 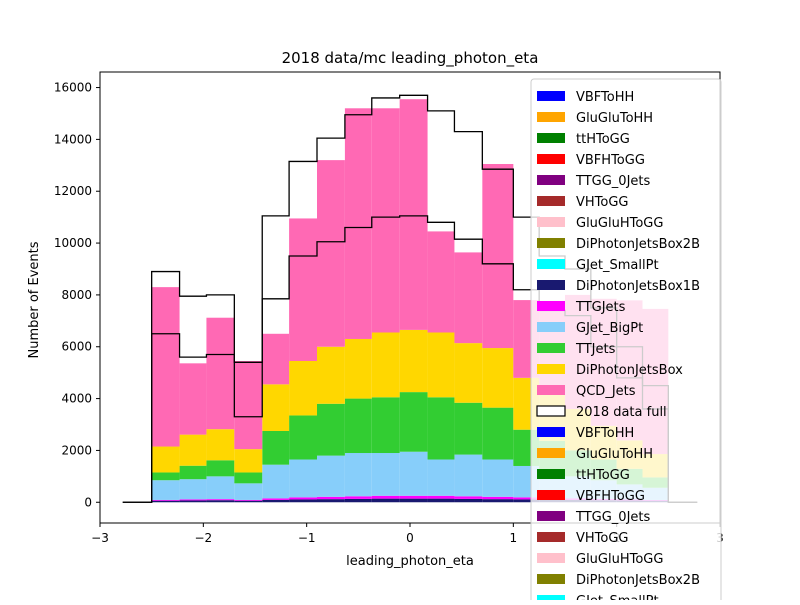 I want to click on y-tick-label: 10000, so click(x=73, y=243).